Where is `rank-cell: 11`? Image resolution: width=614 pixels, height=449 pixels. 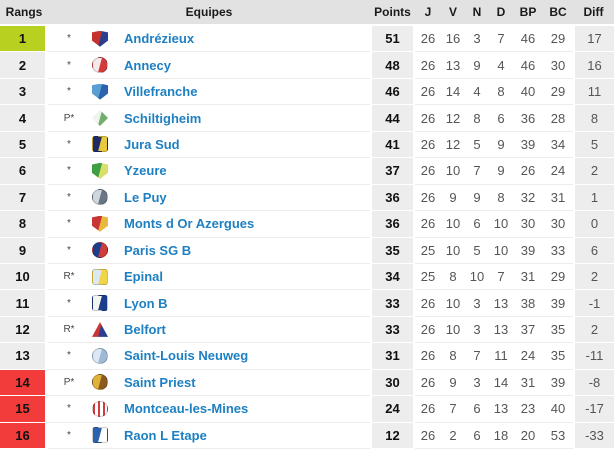
rank-cell: 11 is located at coordinates (24, 303).